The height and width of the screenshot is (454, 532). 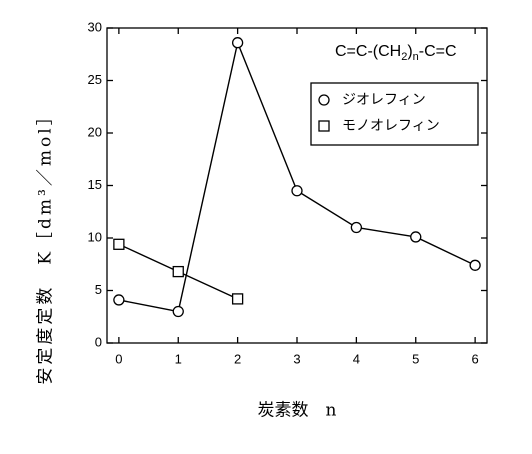 What do you see at coordinates (178, 358) in the screenshot?
I see `x-tick-label: 1` at bounding box center [178, 358].